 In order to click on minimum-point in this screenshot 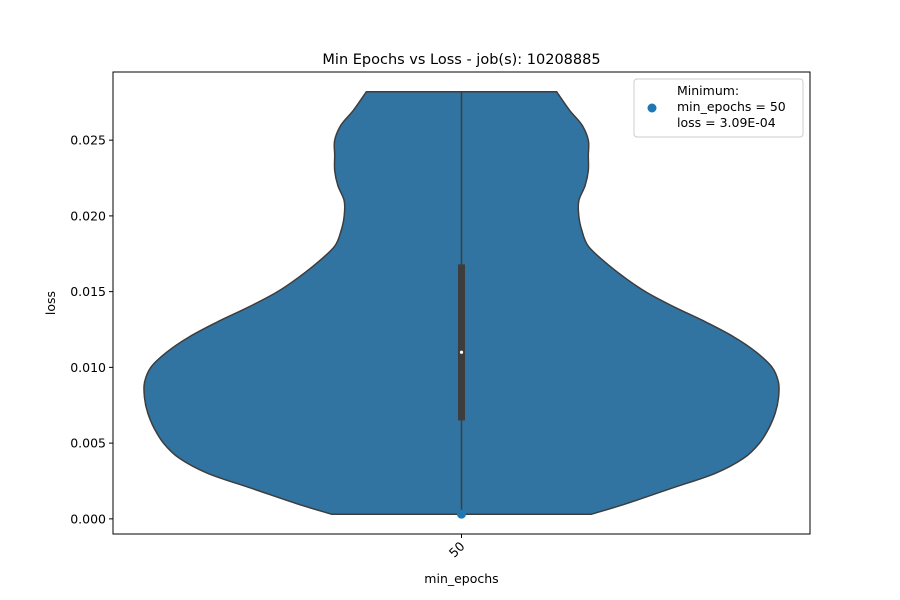, I will do `click(461, 514)`.